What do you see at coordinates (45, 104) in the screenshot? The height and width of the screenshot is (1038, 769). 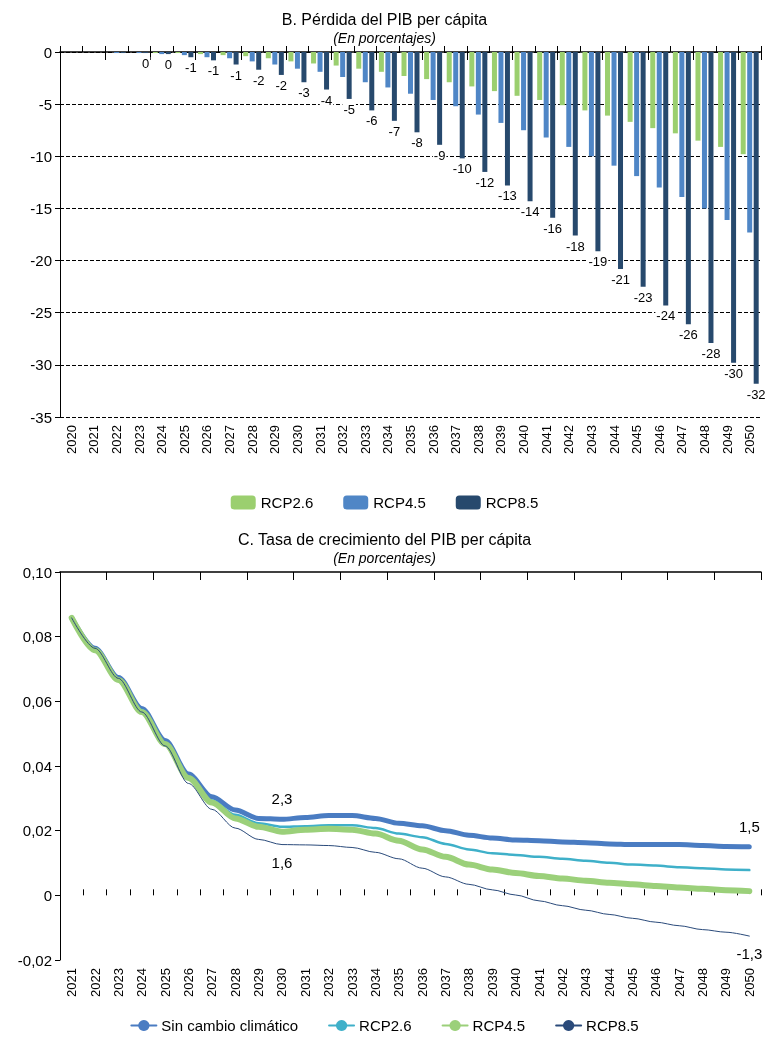 I see `y-tick-label: -5` at bounding box center [45, 104].